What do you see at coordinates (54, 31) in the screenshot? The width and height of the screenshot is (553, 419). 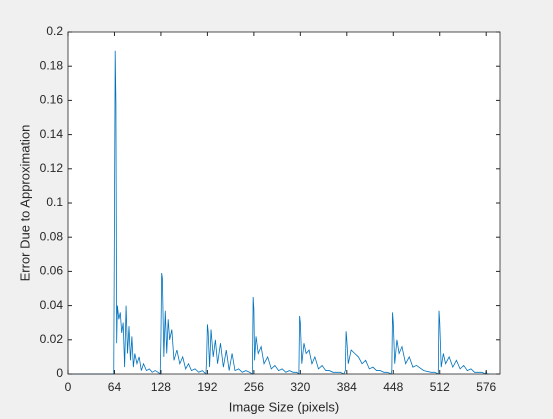 I see `y-tick-label: 0.2` at bounding box center [54, 31].